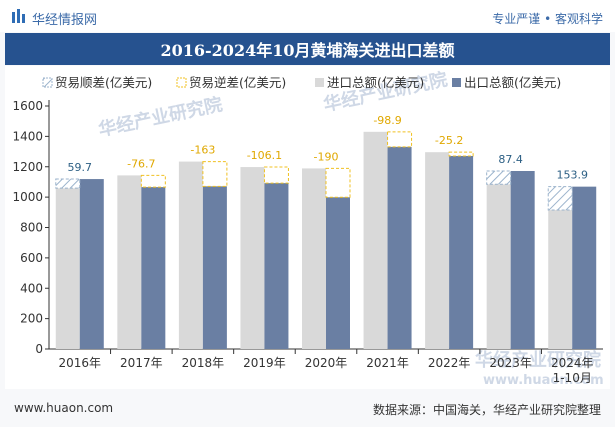  What do you see at coordinates (18, 16) in the screenshot?
I see `brand-logo-icon` at bounding box center [18, 16].